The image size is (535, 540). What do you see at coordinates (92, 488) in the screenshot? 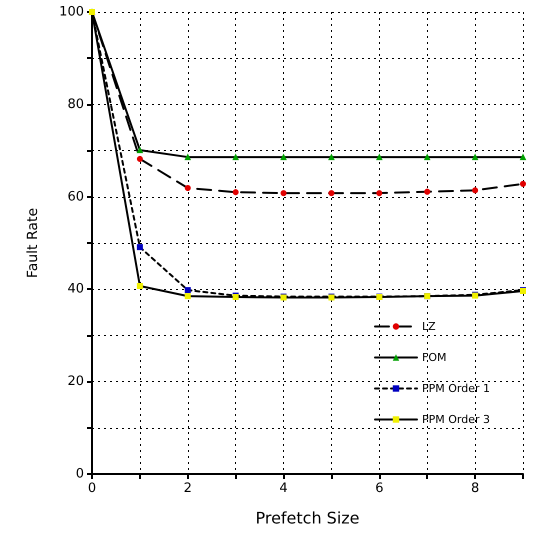
I see `x-tick-label: 0` at bounding box center [92, 488].